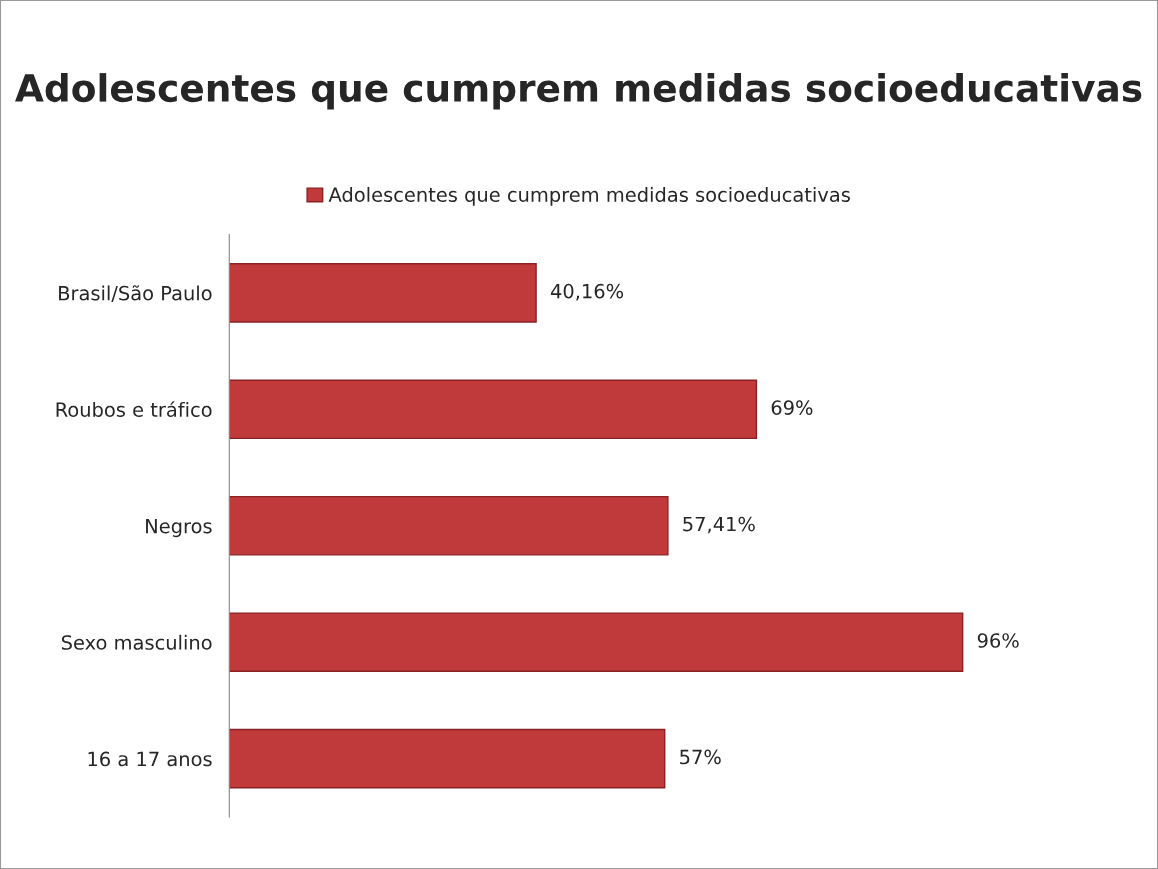 The image size is (1158, 869). What do you see at coordinates (135, 294) in the screenshot?
I see `y-tick-label: Brasil/São Paulo` at bounding box center [135, 294].